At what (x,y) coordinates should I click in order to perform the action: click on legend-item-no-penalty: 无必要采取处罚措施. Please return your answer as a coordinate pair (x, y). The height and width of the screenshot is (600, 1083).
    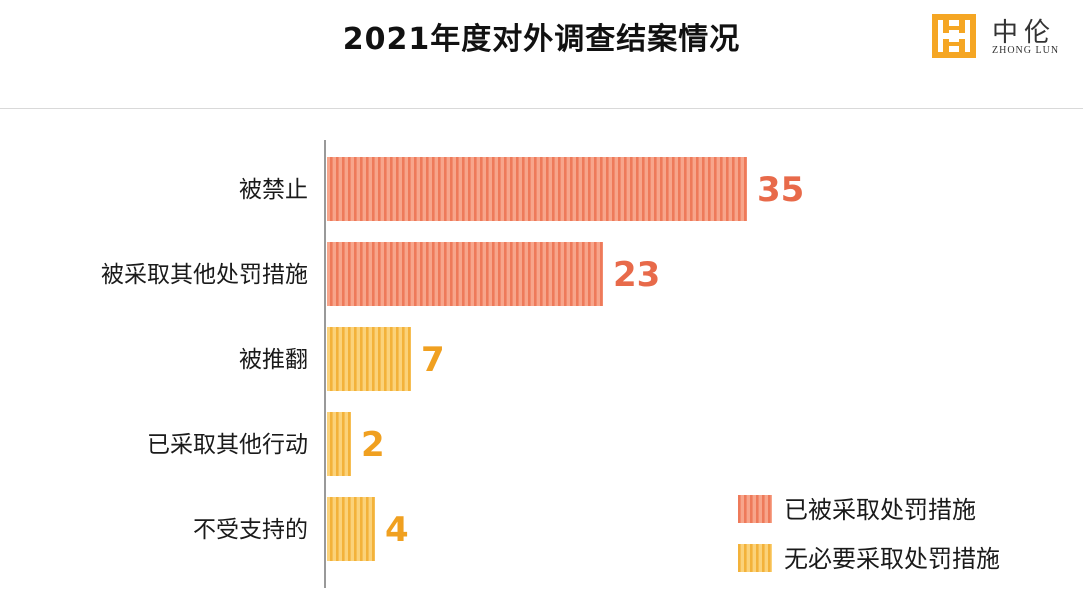
    Looking at the image, I should click on (869, 558).